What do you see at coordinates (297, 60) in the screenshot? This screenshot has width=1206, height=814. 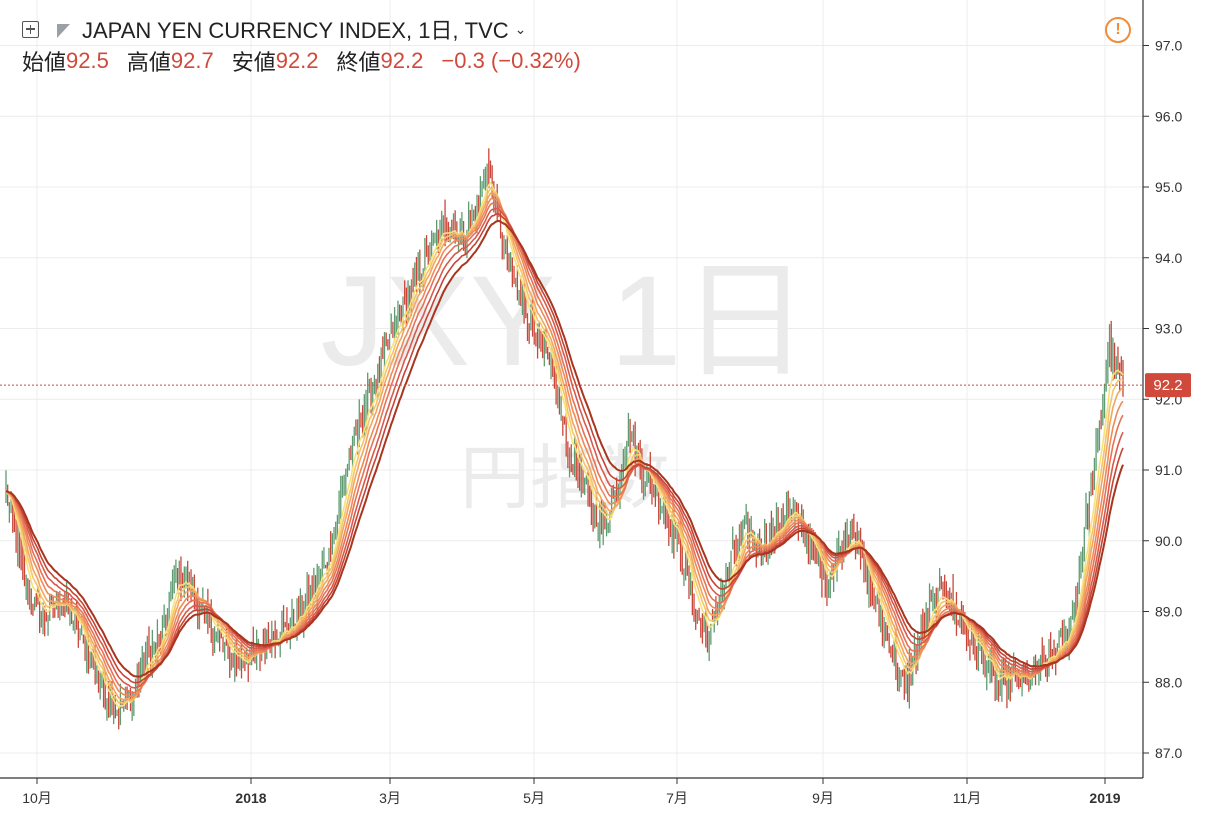 I see `low-value: 92.2` at bounding box center [297, 60].